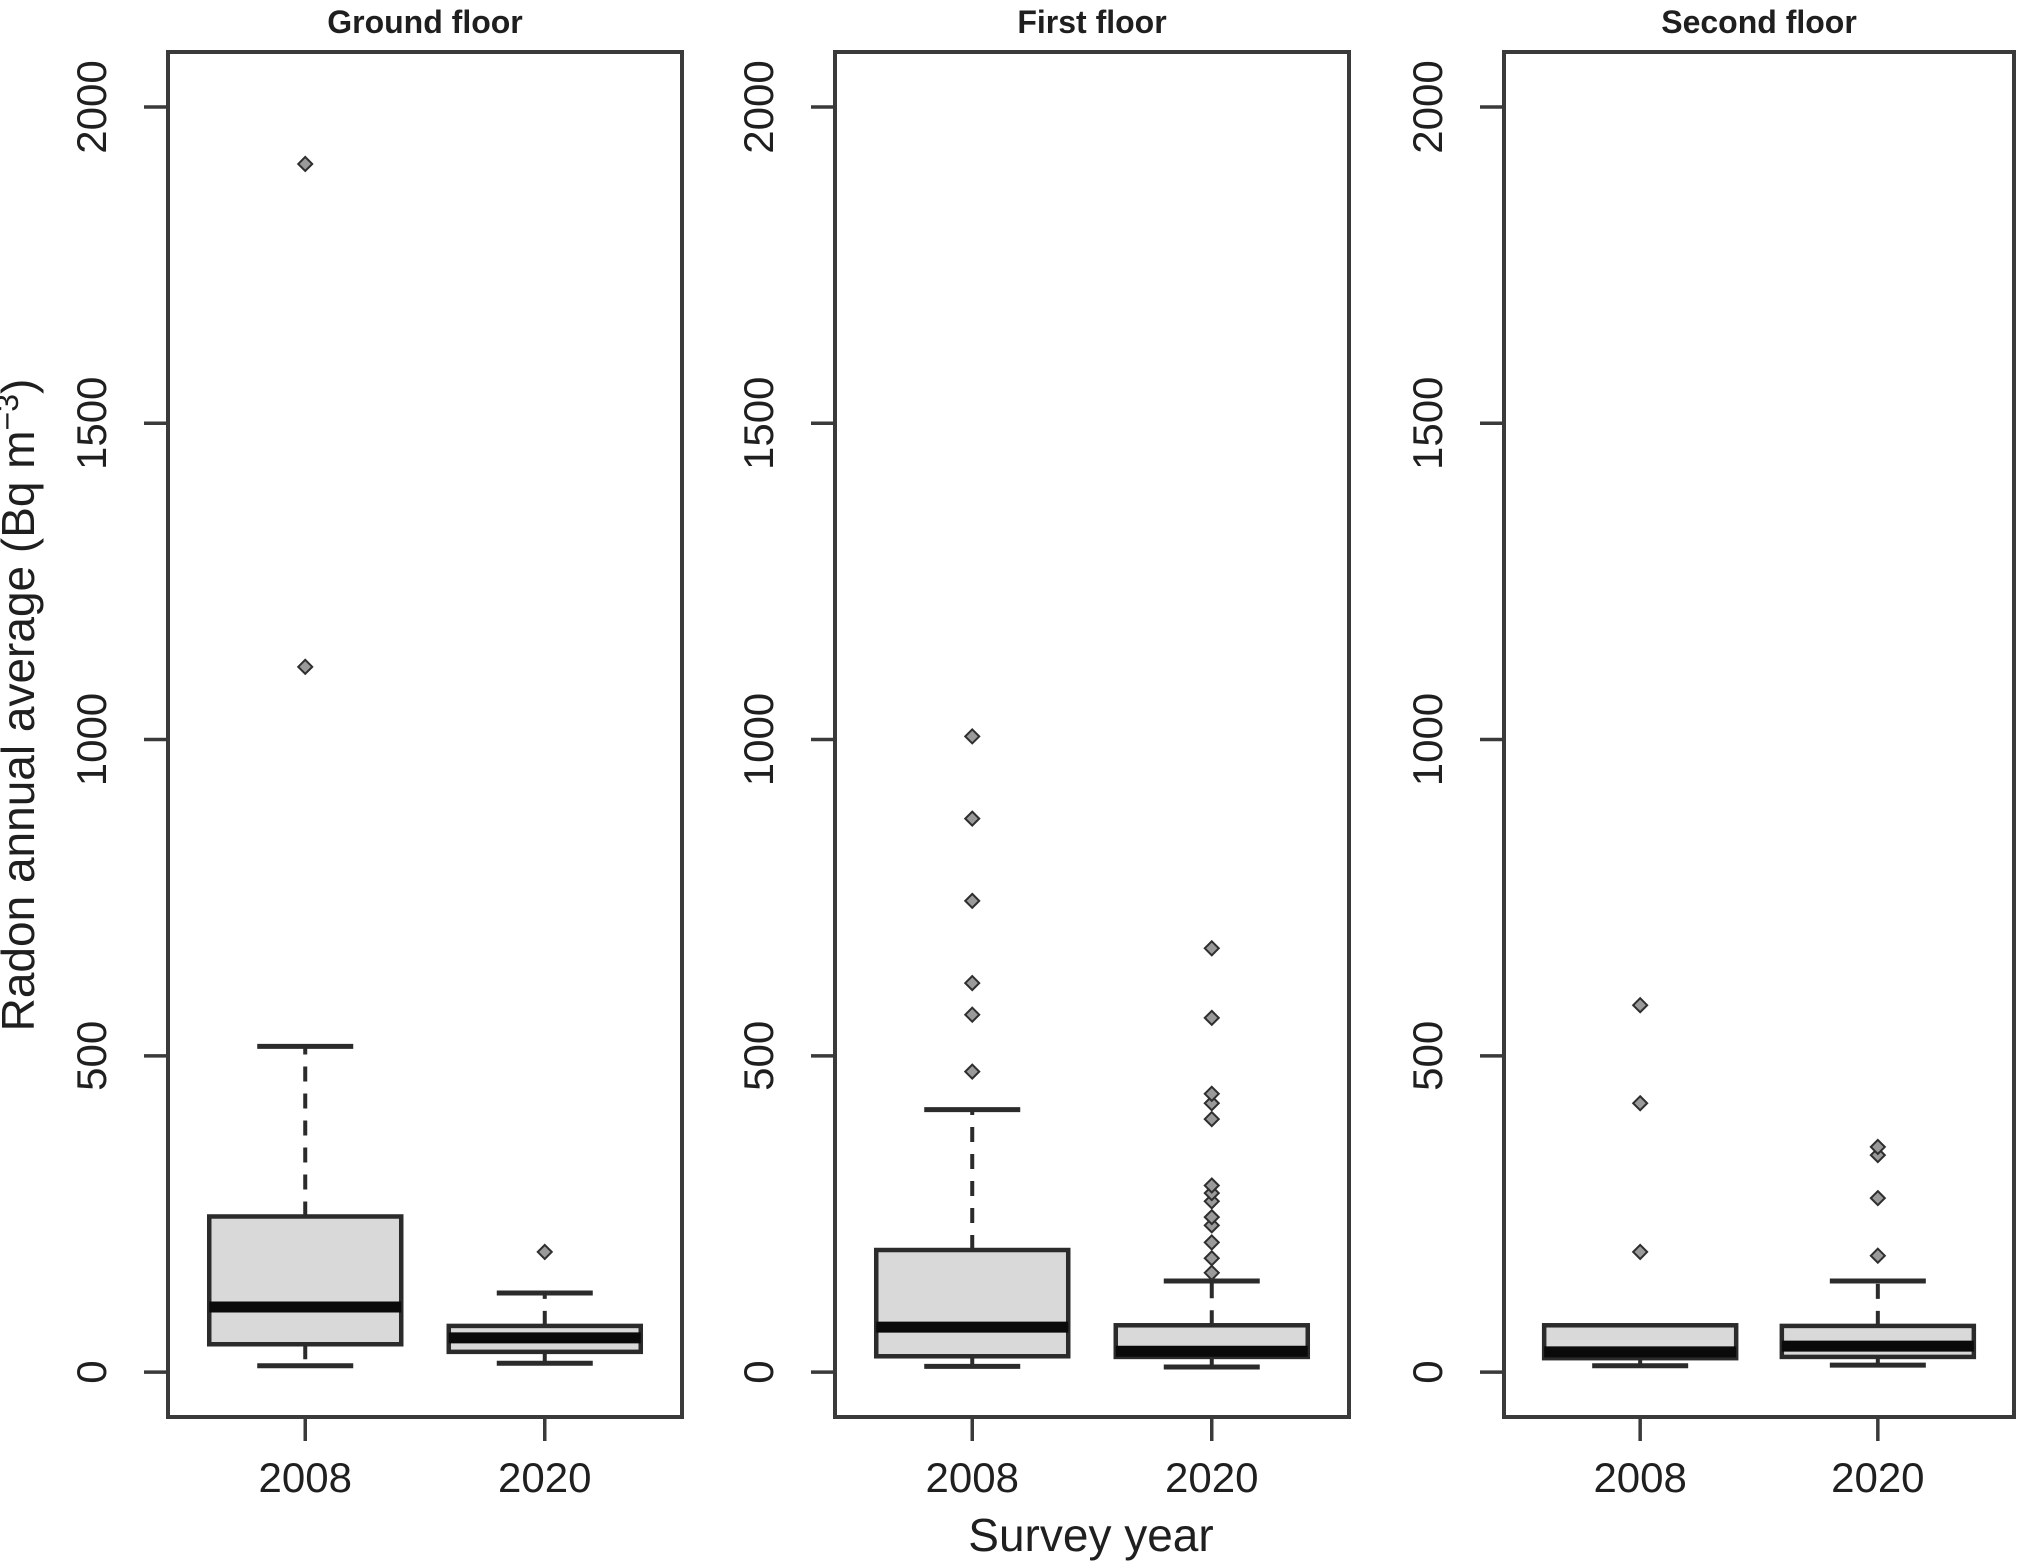  I want to click on panel-title: Ground floor, so click(425, 22).